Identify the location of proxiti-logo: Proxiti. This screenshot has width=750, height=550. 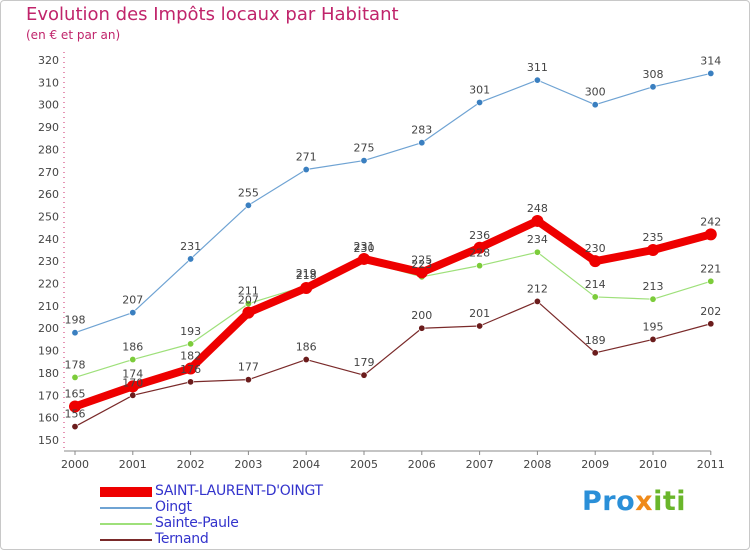
(634, 501).